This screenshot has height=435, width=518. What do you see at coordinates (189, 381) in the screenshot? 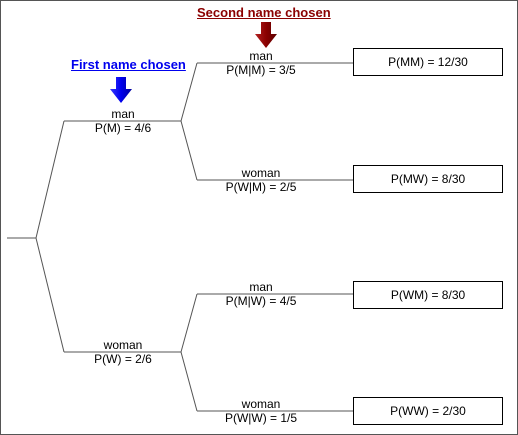
I see `branch-woman-woman` at bounding box center [189, 381].